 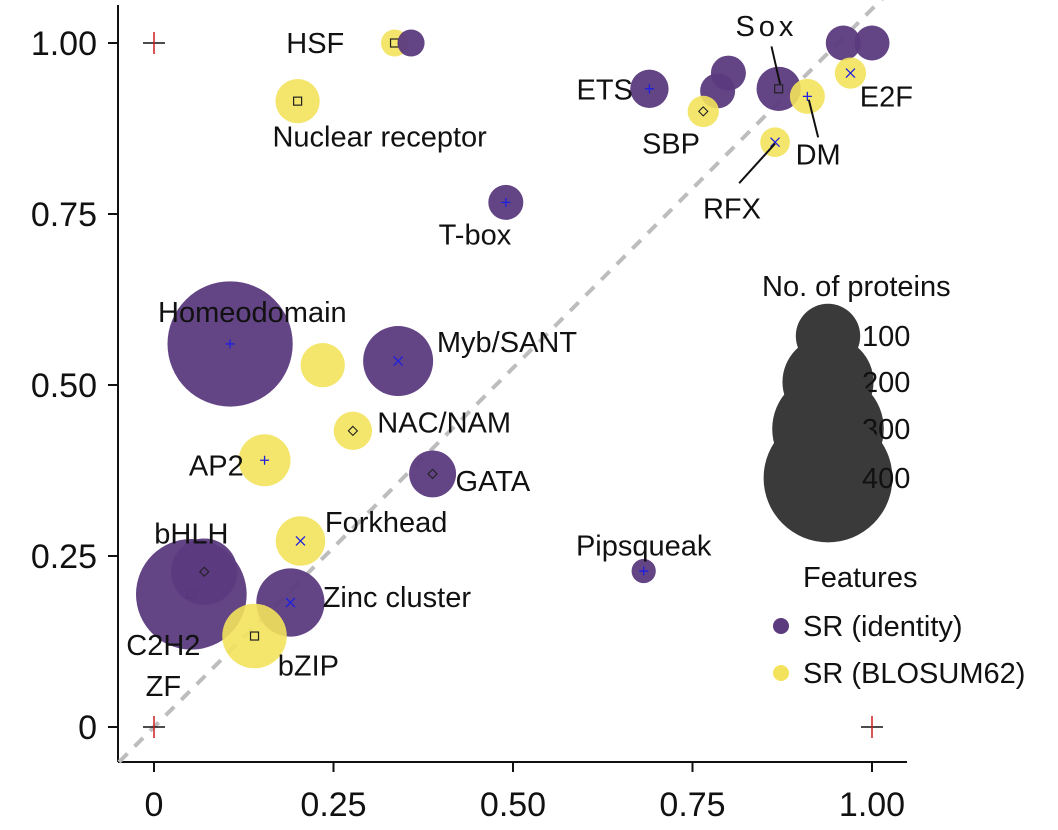 What do you see at coordinates (322, 365) in the screenshot?
I see `point-unlabeled-blosum` at bounding box center [322, 365].